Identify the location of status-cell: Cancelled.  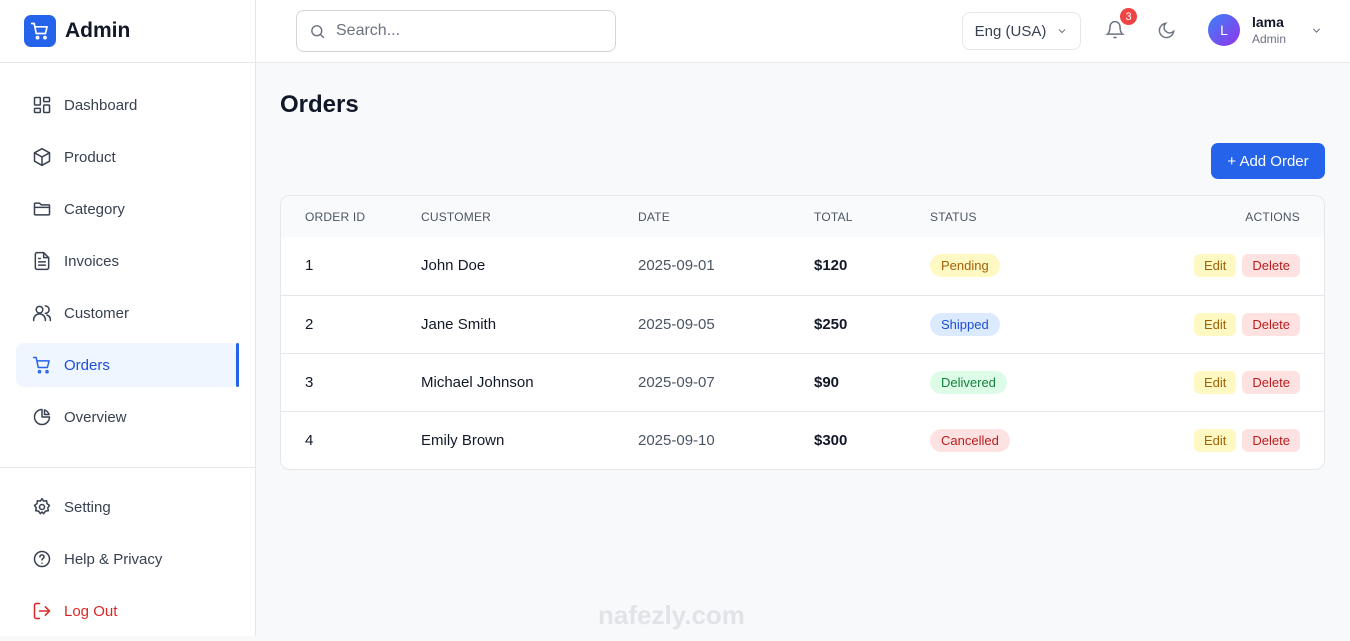
(1003, 439).